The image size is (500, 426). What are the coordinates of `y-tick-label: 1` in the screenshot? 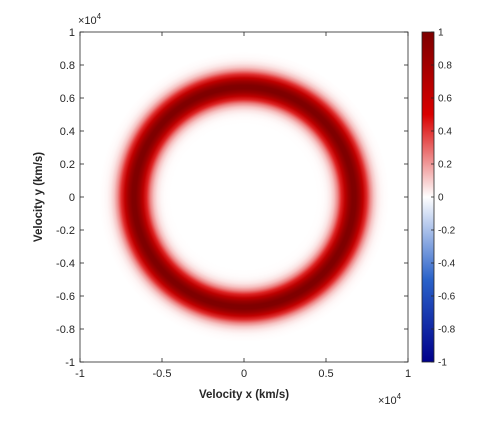 It's located at (72, 33).